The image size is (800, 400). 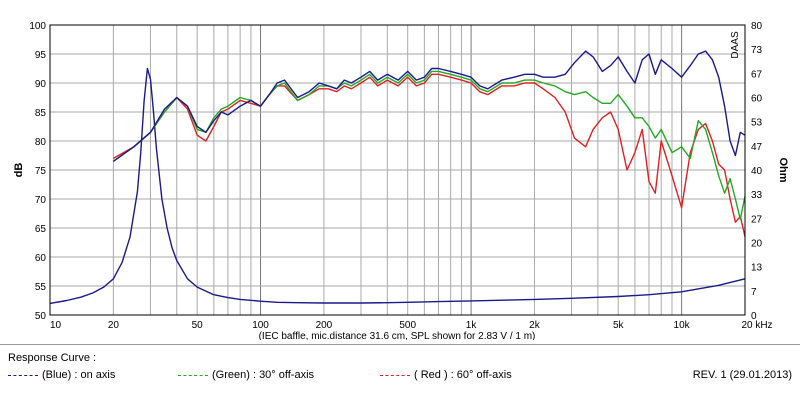 I want to click on y2-tick-label: 67, so click(x=757, y=74).